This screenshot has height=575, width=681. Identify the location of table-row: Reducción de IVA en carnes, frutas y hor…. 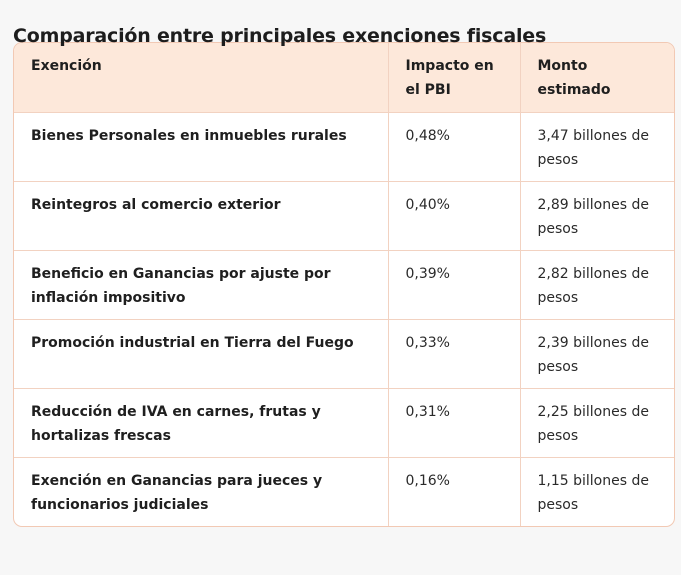
(344, 422).